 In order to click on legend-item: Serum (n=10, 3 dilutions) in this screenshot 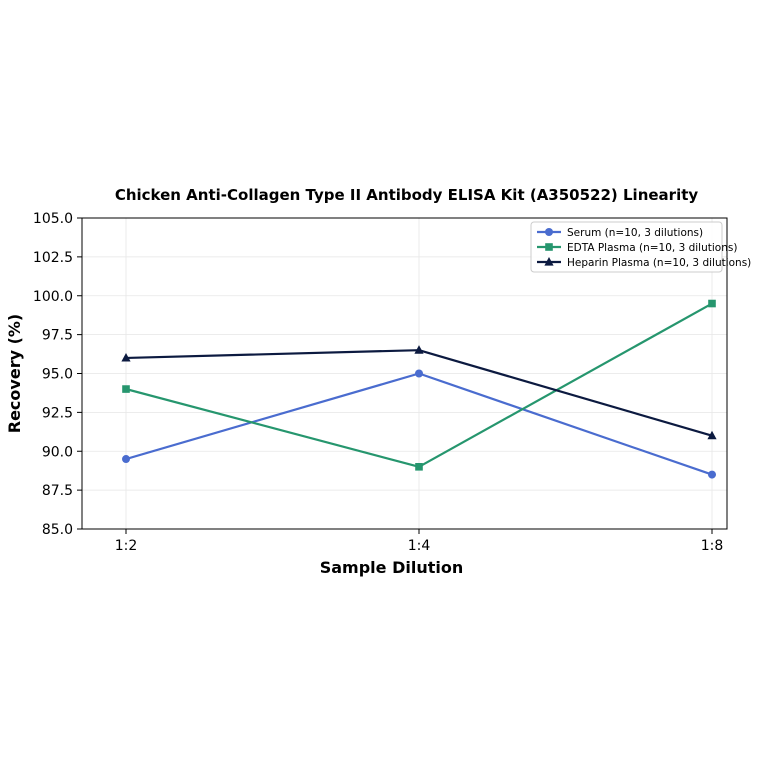, I will do `click(620, 233)`.